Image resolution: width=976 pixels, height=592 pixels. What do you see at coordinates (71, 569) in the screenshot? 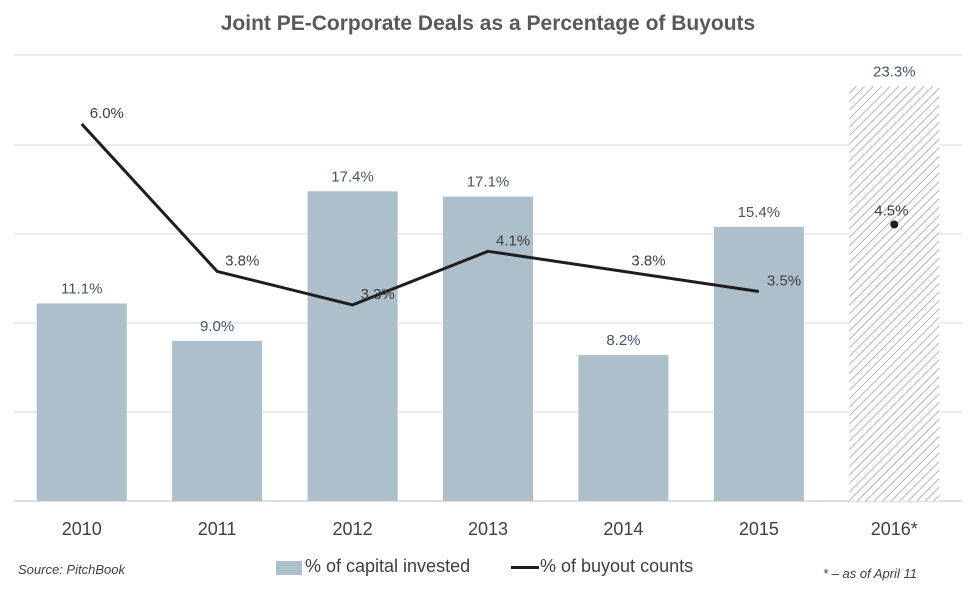
I see `source-note: Source: PitchBook` at bounding box center [71, 569].